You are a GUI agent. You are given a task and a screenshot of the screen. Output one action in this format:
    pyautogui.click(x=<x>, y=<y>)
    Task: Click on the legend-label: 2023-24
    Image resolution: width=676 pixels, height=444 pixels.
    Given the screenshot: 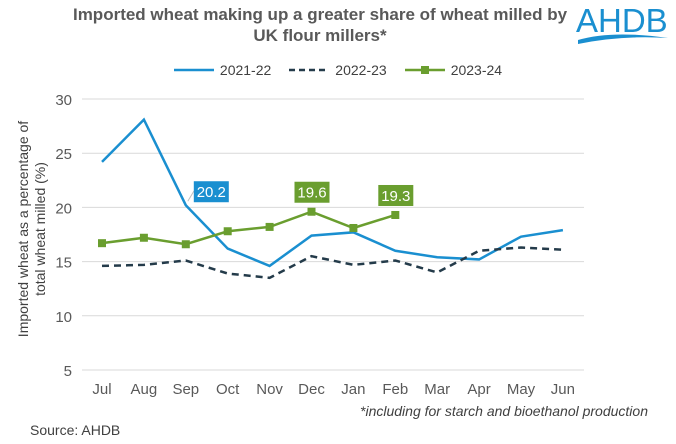 What is the action you would take?
    pyautogui.click(x=476, y=70)
    